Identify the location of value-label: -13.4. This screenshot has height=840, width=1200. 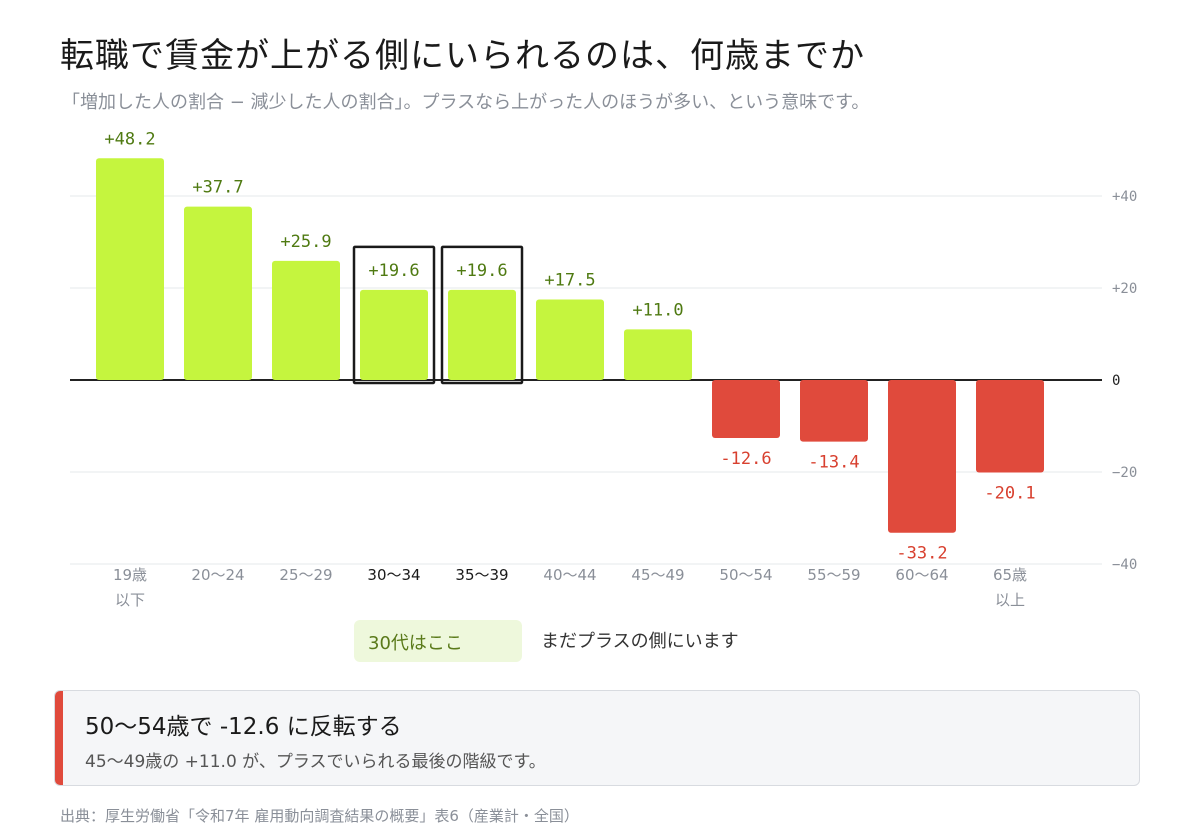
(833, 463).